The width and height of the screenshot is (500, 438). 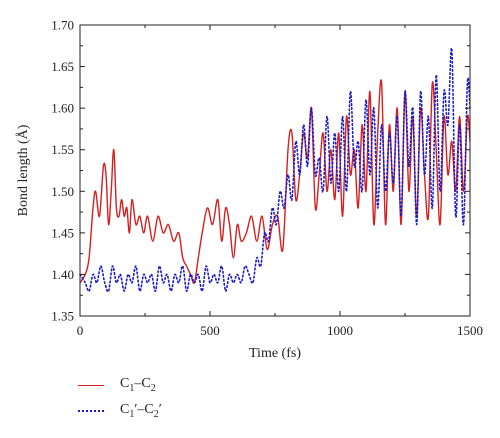 I want to click on x-tick-label: 0, so click(x=80, y=330).